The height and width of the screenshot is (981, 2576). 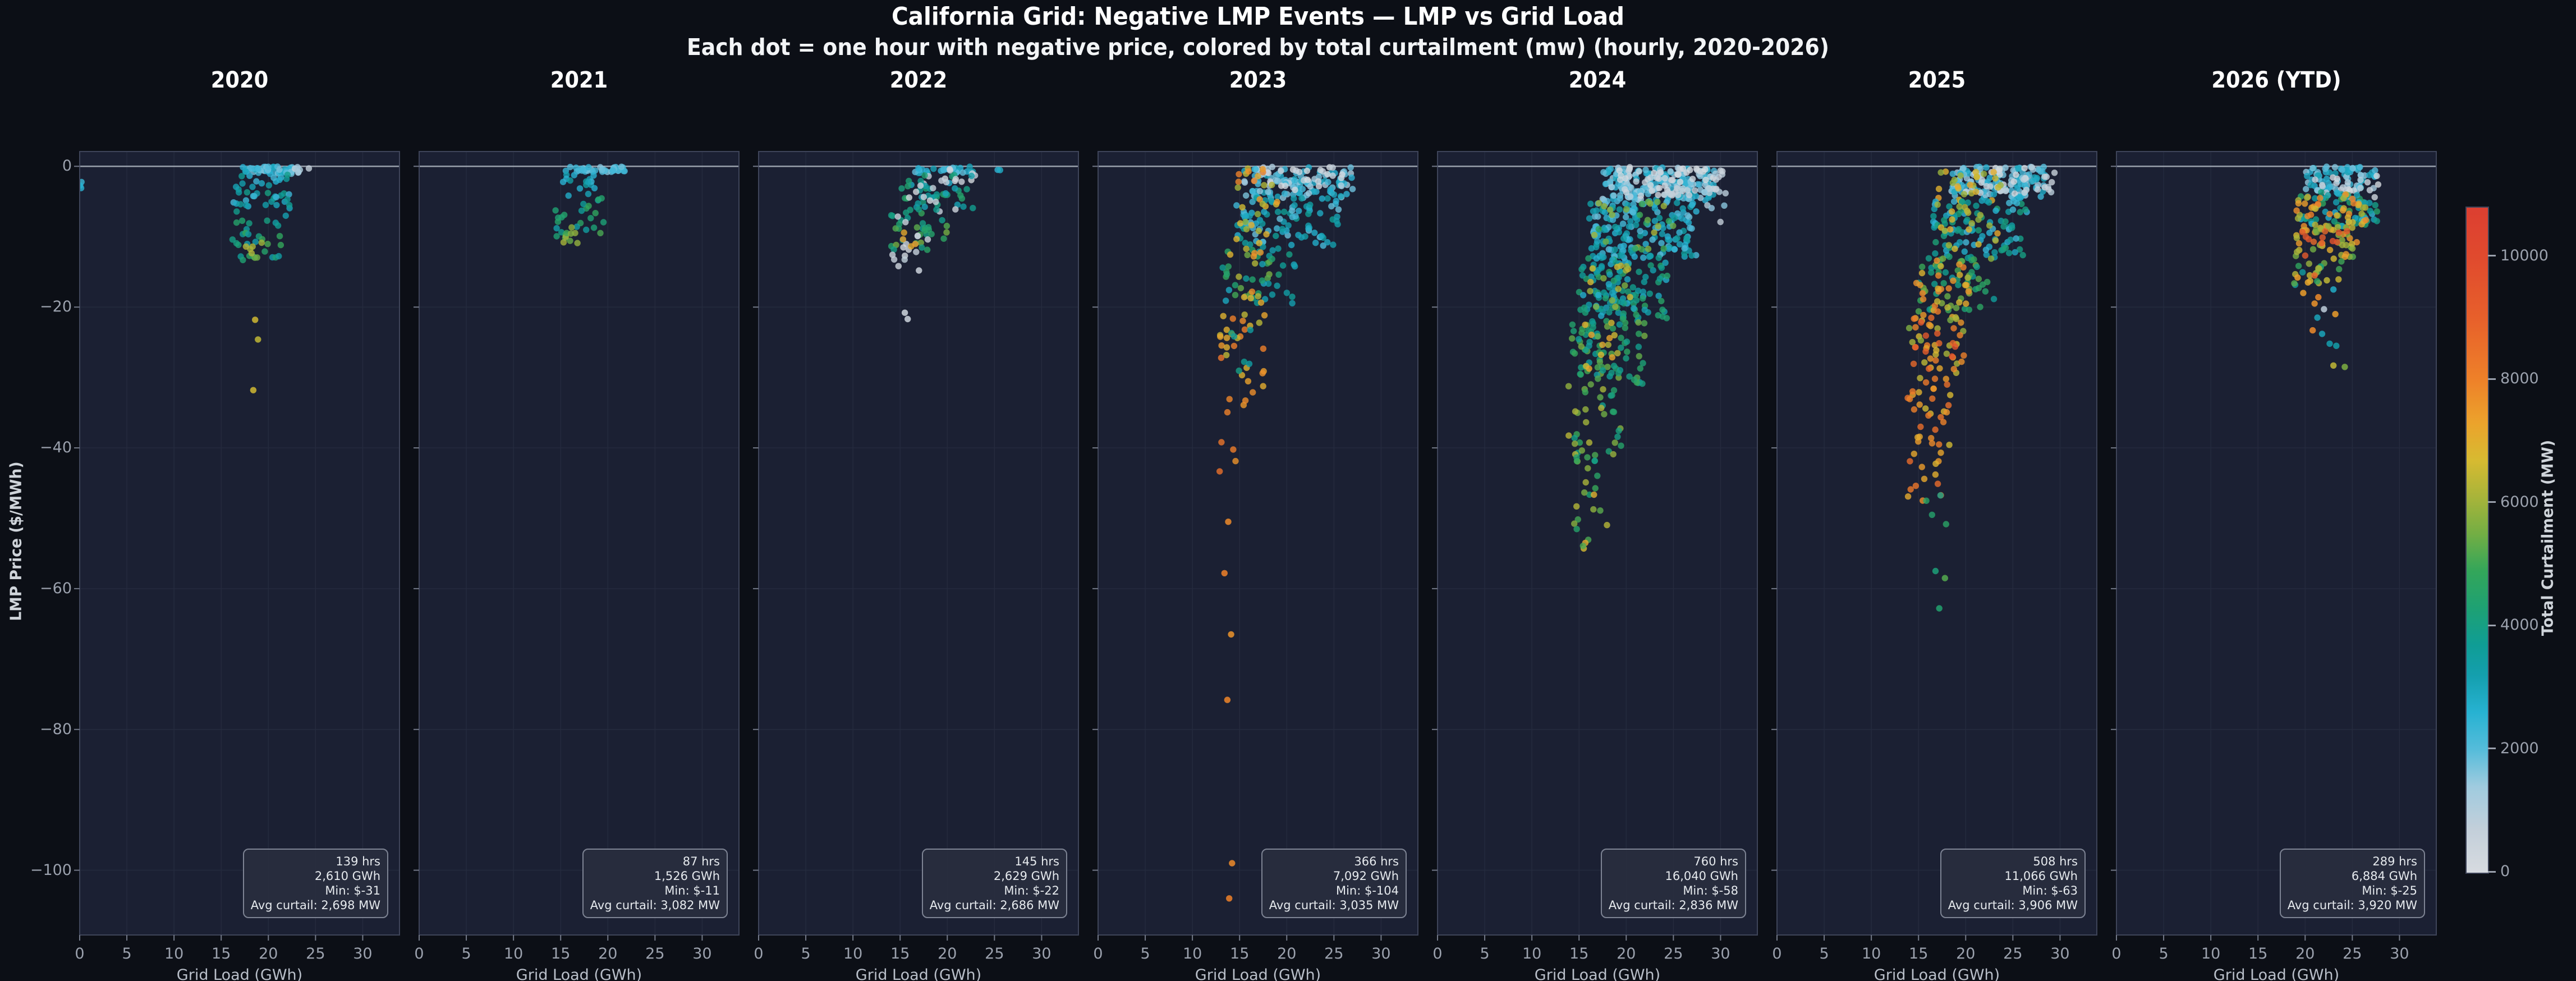 What do you see at coordinates (2519, 502) in the screenshot?
I see `colorbar-tick-label: 6000` at bounding box center [2519, 502].